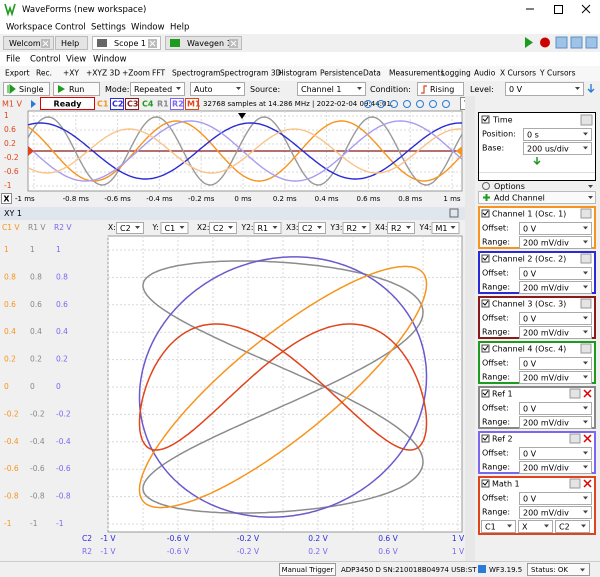 The width and height of the screenshot is (600, 577). I want to click on position-dropdown, so click(557, 134).